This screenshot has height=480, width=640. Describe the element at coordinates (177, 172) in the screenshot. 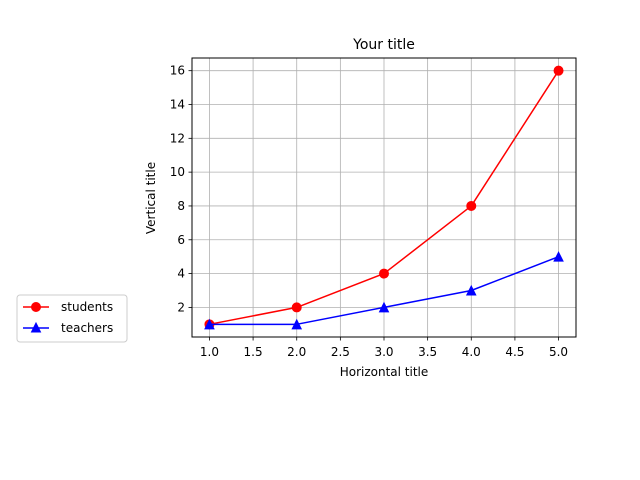

I see `y-tick-label: 10` at that location.